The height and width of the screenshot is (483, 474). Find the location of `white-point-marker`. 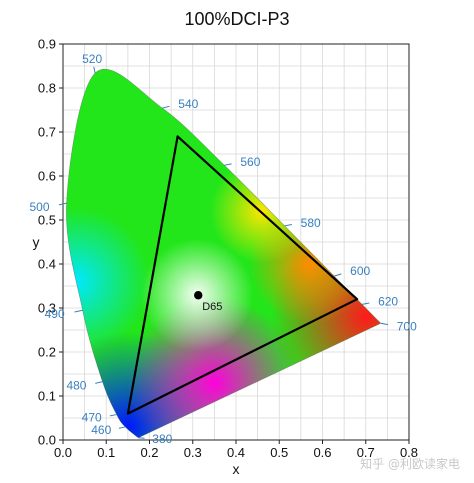

white-point-marker is located at coordinates (198, 295).